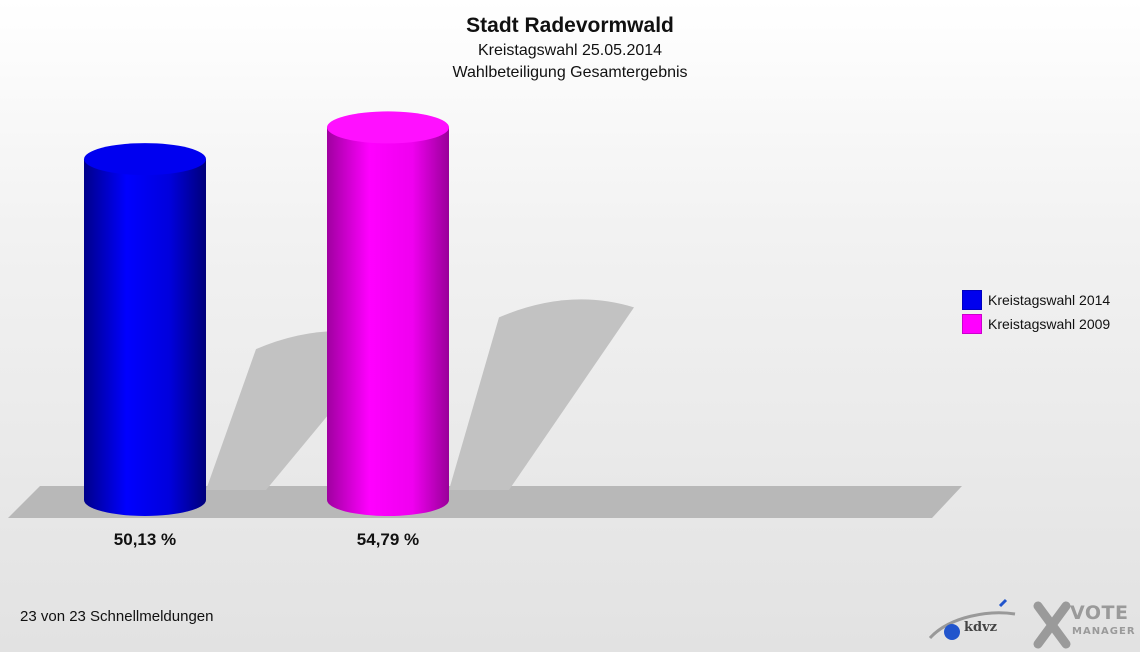 This screenshot has width=1140, height=652. I want to click on chart-subtitle-metric: Wahlbeteiligung Gesamtergebnis, so click(570, 72).